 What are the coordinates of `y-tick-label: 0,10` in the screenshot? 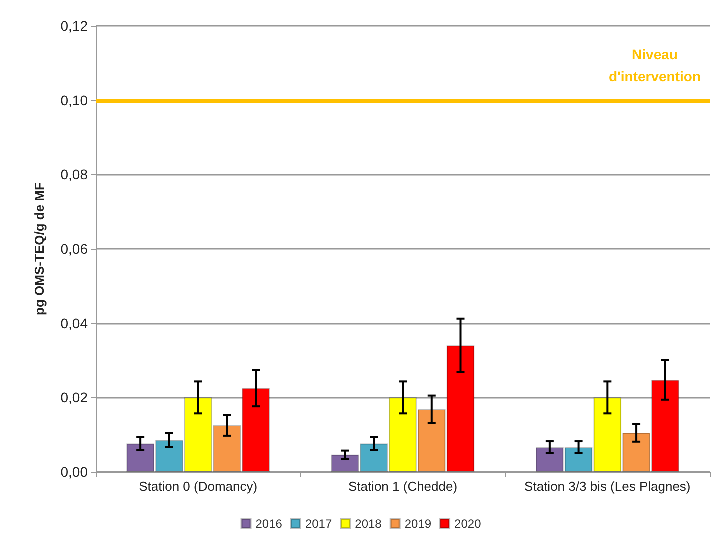 It's located at (74, 100).